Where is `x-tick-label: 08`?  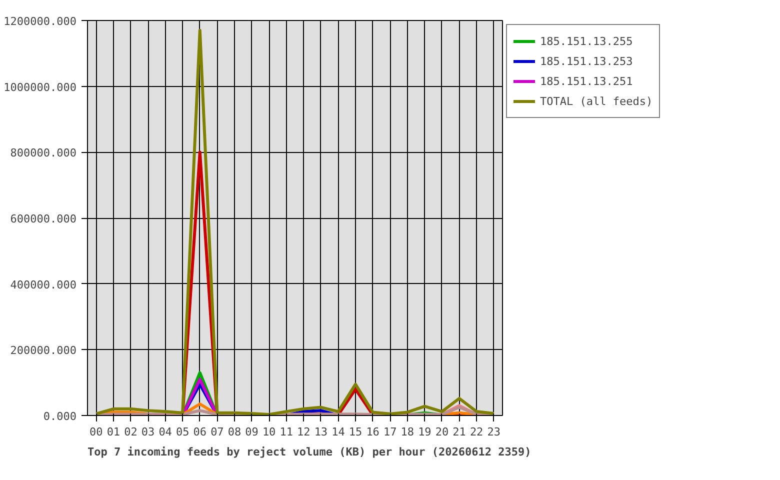 x-tick-label: 08 is located at coordinates (235, 432).